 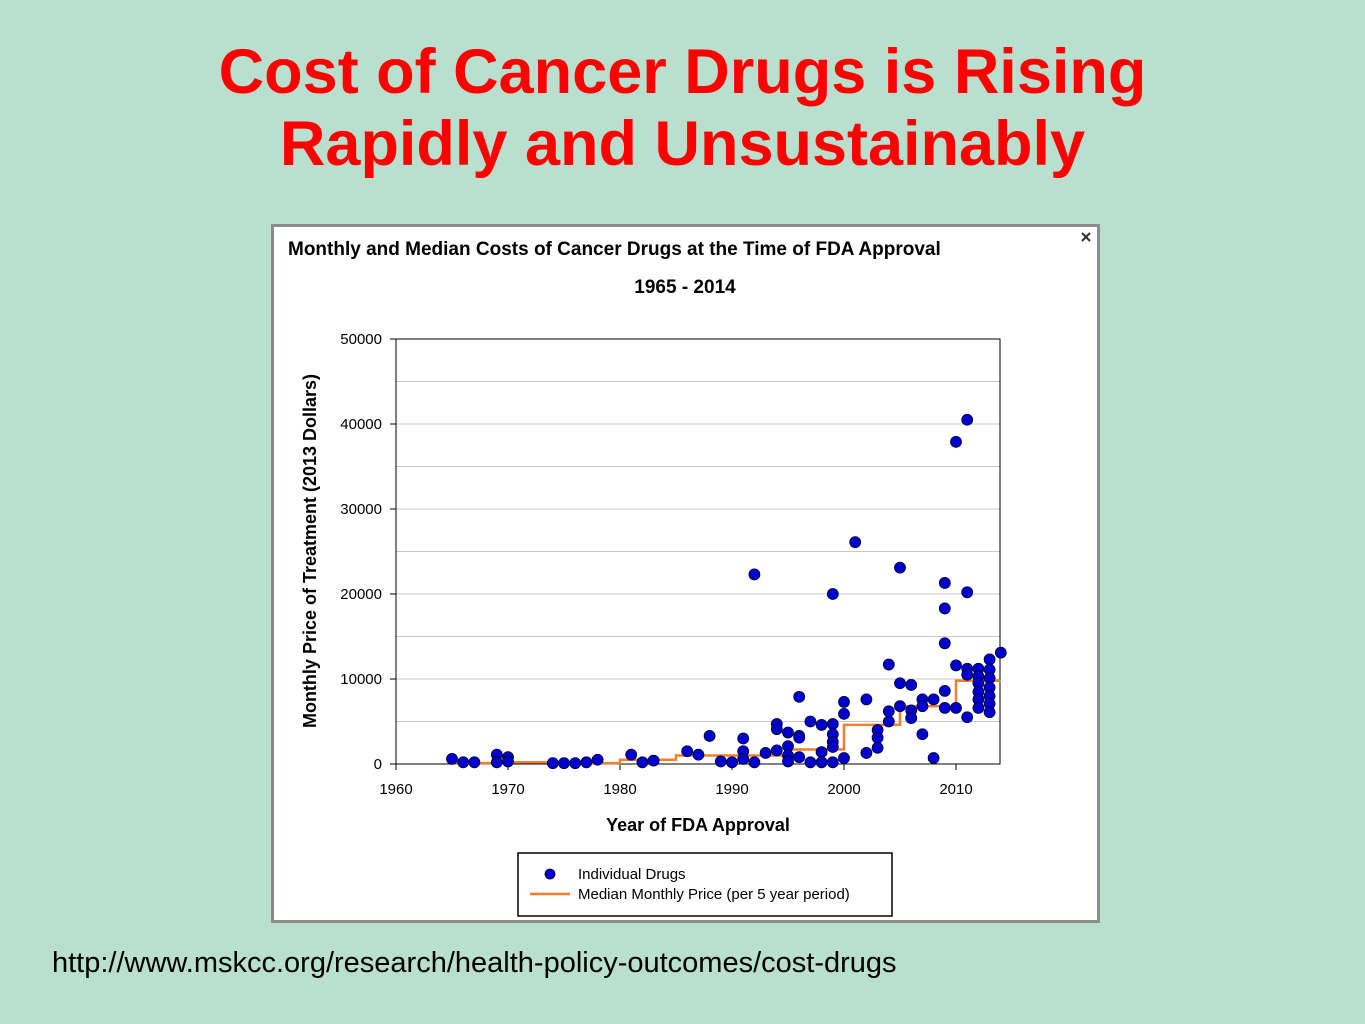 I want to click on legend-item-individual-drugs: Individual Drugs, so click(x=632, y=874).